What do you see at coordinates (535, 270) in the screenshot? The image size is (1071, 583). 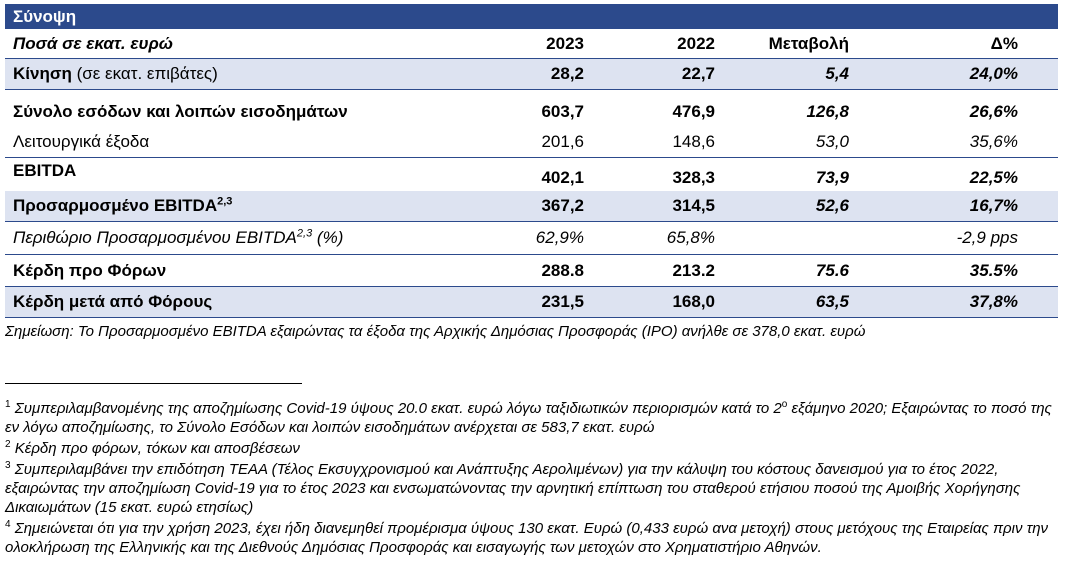 I see `cell-2023: 288.8` at bounding box center [535, 270].